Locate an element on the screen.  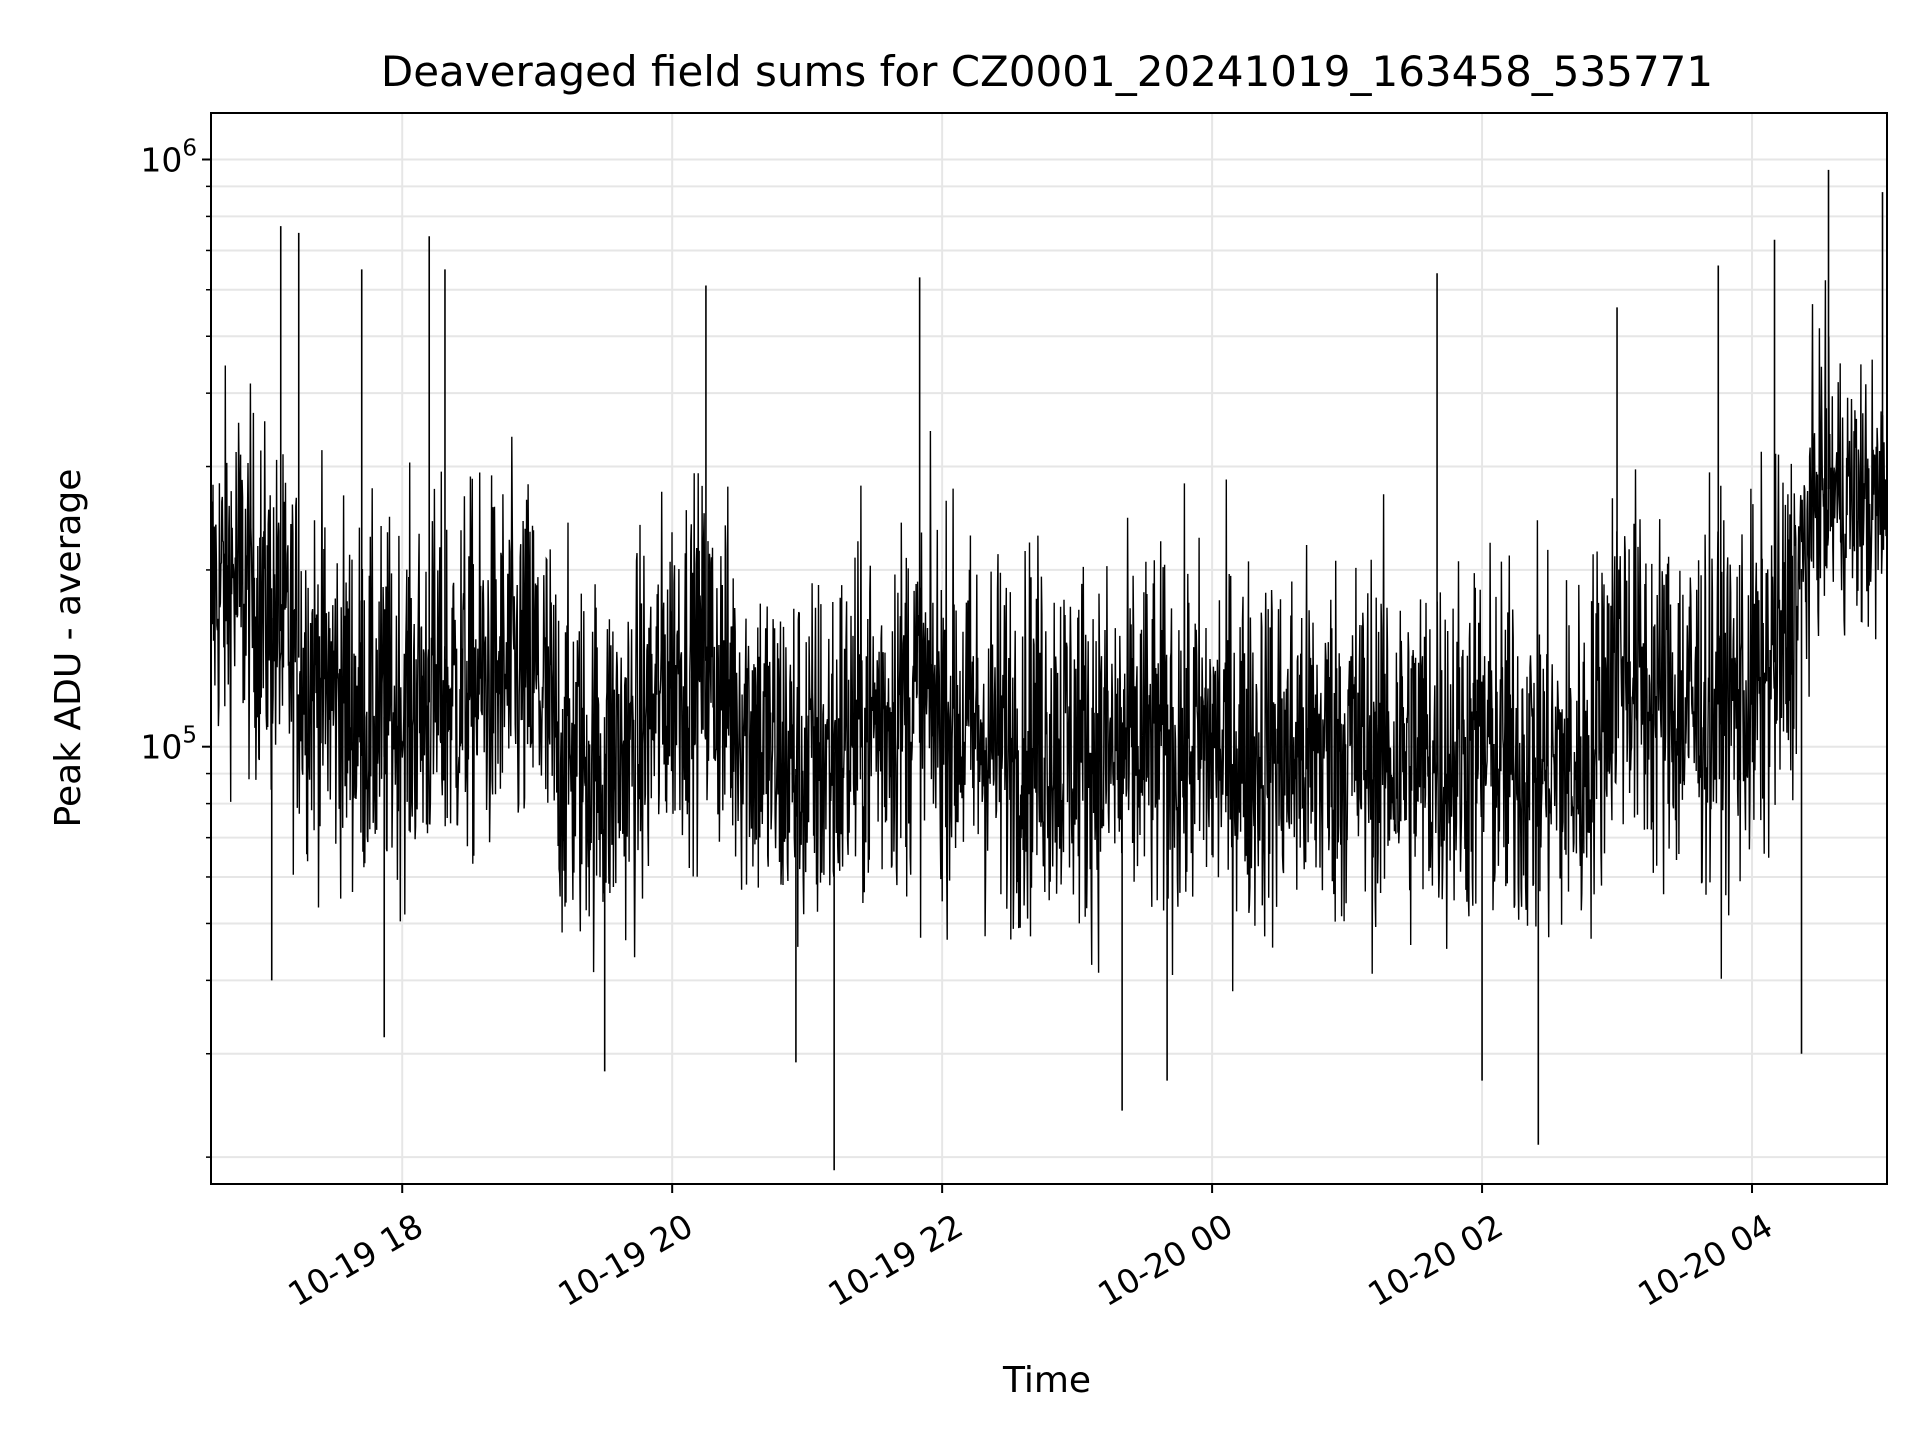
y-tick-label: 10⁶ is located at coordinates (168, 157).